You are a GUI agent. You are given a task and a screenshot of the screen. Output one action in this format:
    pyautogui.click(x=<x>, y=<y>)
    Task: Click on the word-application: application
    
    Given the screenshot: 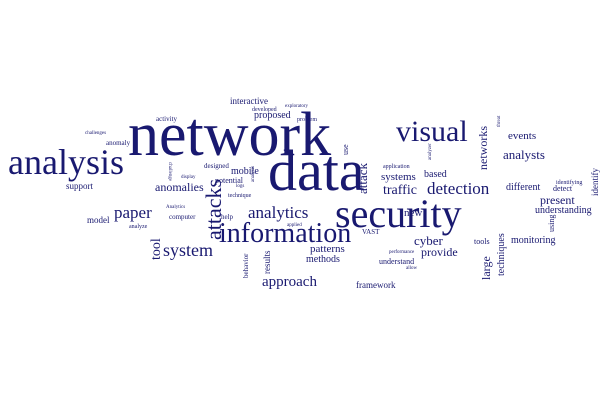 What is the action you would take?
    pyautogui.click(x=396, y=167)
    